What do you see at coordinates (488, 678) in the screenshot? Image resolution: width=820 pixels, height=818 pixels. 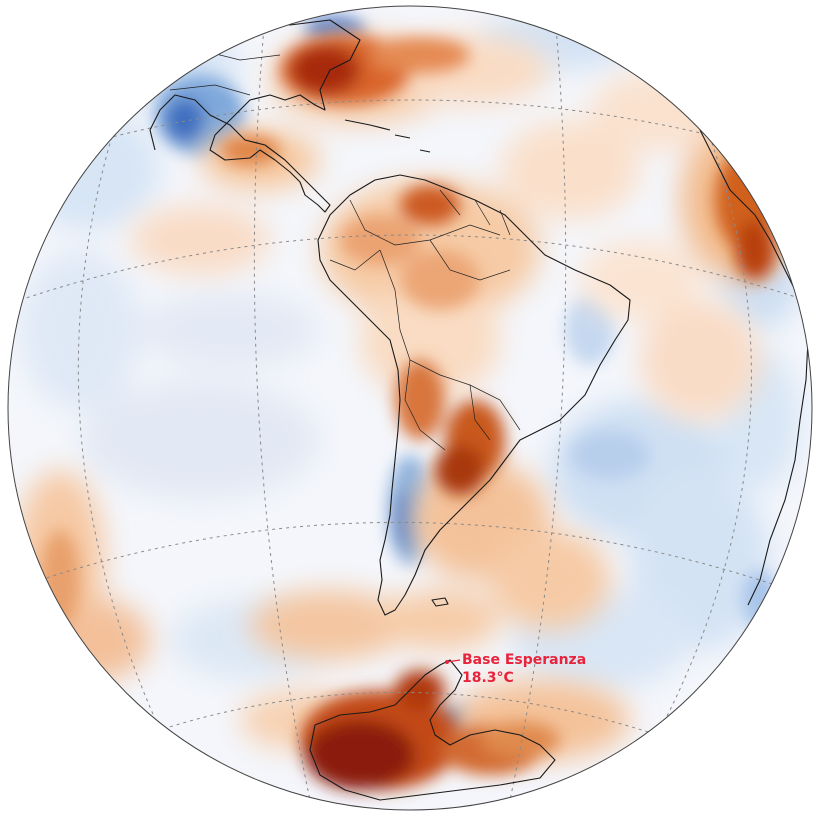 I see `station-temperature-label: 18.3°C` at bounding box center [488, 678].